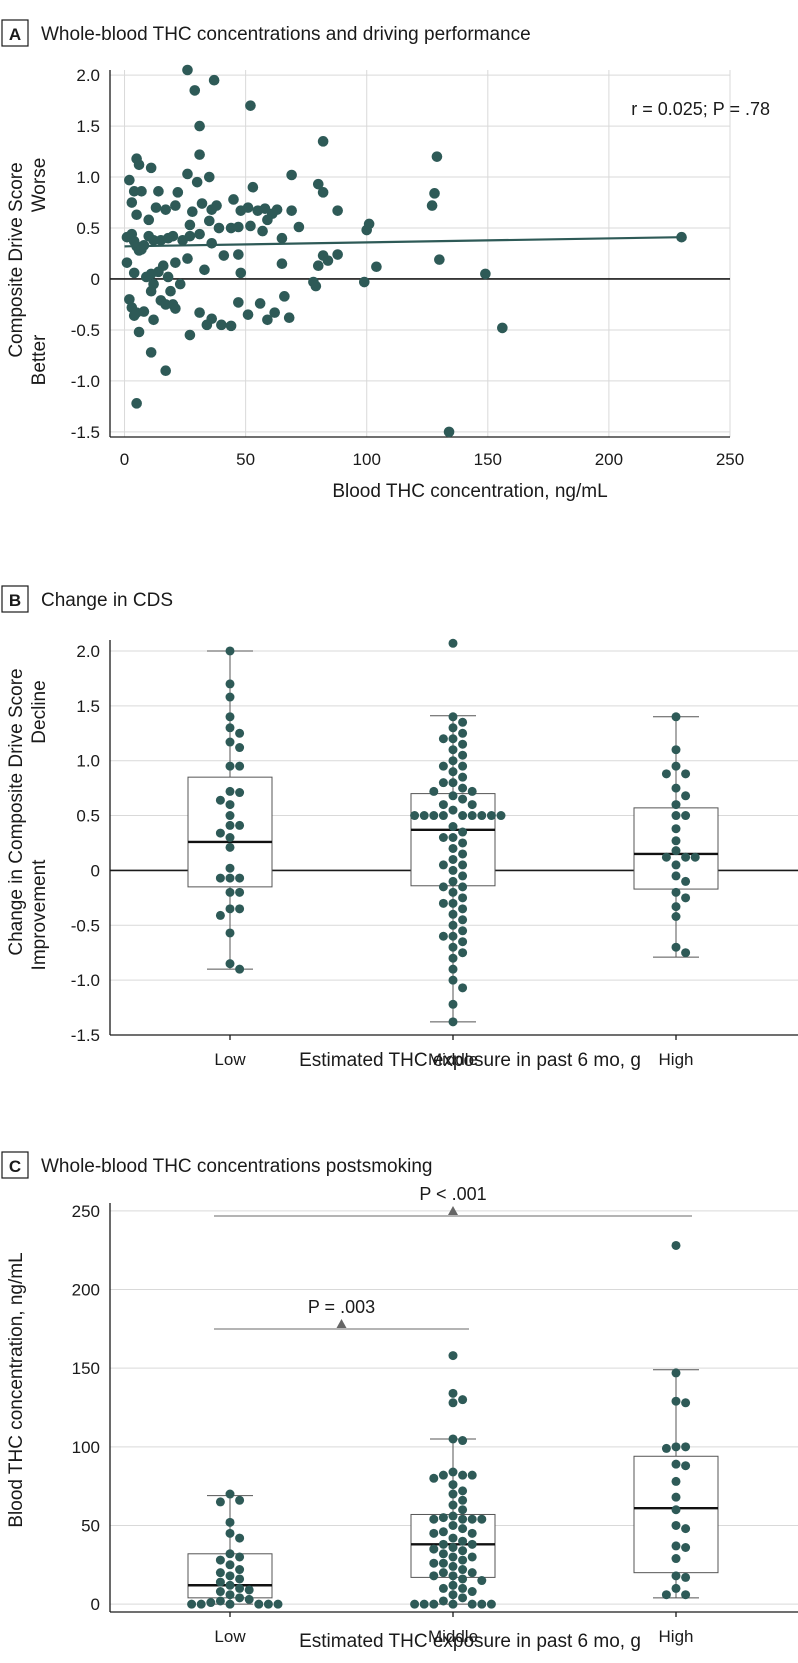  I want to click on panel-letter: A, so click(15, 34).